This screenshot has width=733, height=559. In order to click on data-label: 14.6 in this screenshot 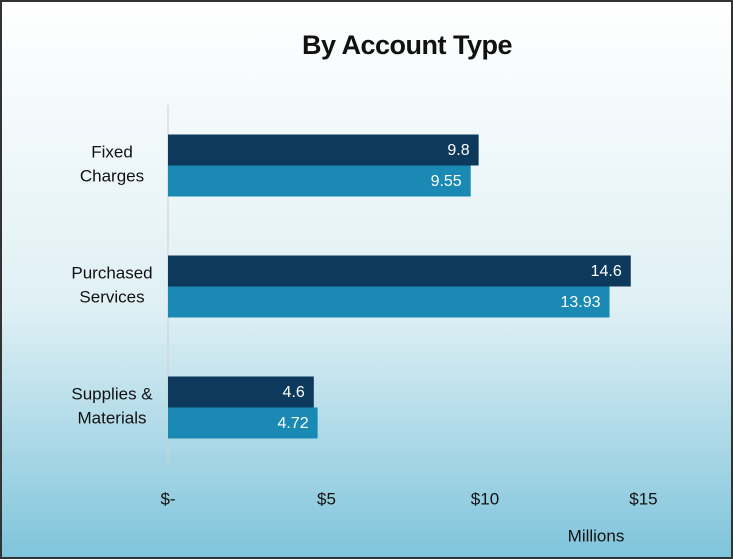, I will do `click(606, 271)`.